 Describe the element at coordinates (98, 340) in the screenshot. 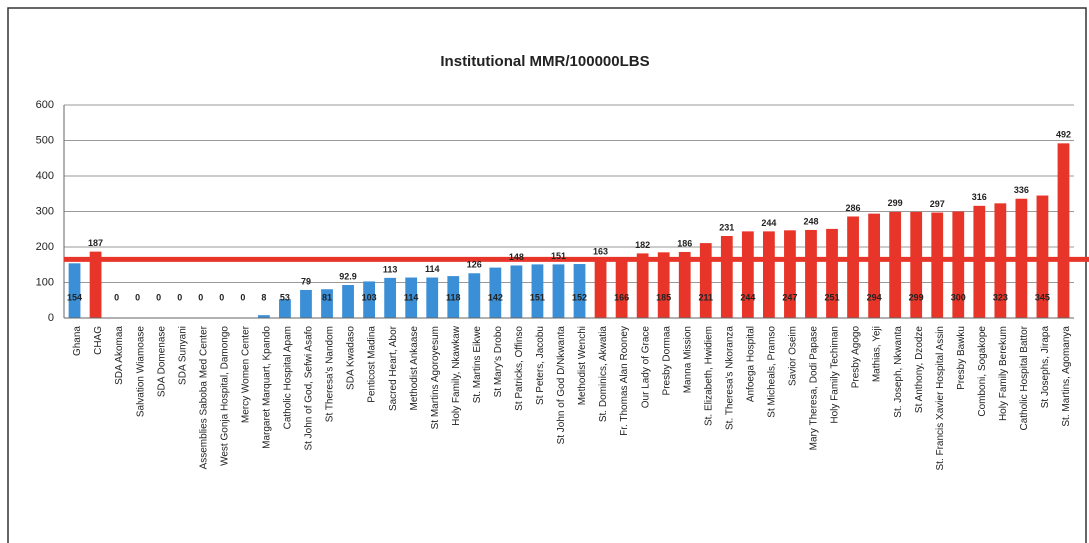

I see `x-tick-label: CHAG` at that location.